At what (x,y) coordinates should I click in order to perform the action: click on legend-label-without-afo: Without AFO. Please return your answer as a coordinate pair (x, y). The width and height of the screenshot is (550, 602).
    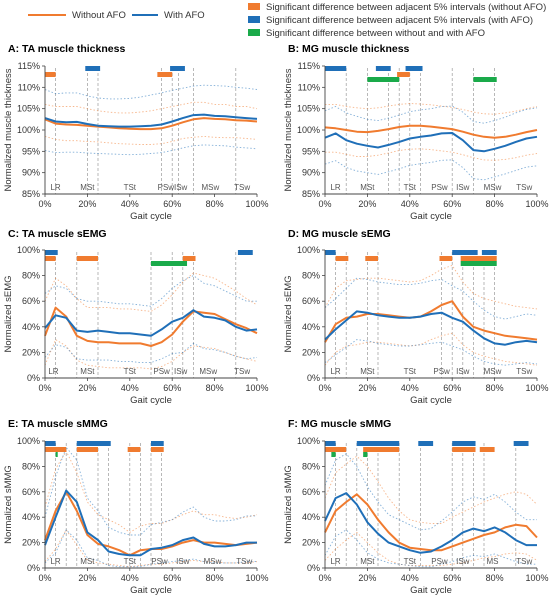
    Looking at the image, I should click on (99, 15).